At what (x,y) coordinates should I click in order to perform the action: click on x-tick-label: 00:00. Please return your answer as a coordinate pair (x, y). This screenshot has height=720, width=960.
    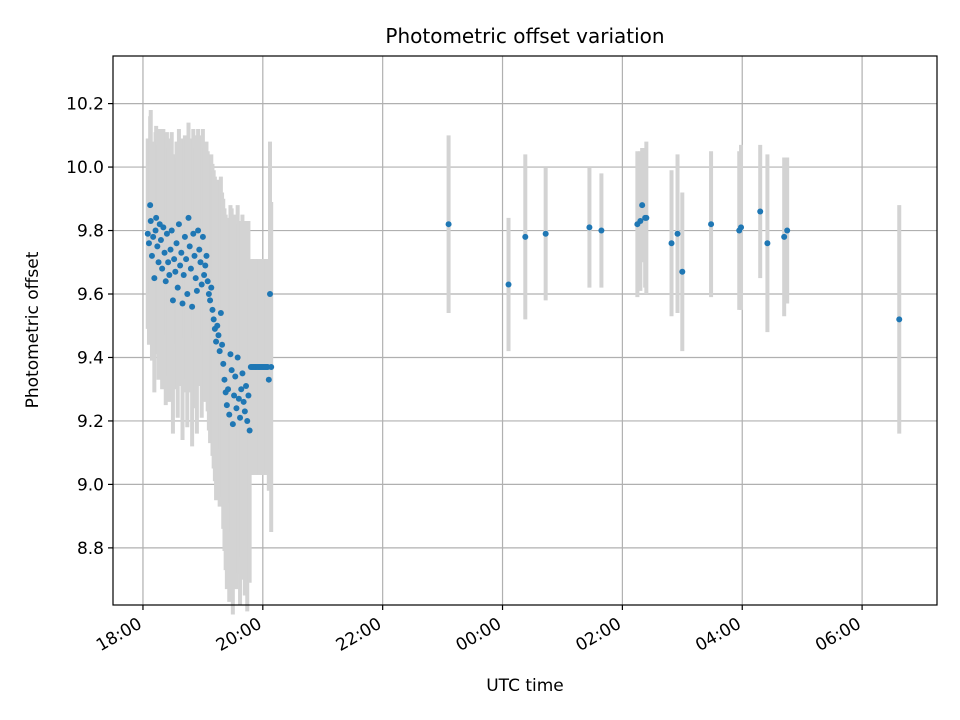
    Looking at the image, I should click on (479, 635).